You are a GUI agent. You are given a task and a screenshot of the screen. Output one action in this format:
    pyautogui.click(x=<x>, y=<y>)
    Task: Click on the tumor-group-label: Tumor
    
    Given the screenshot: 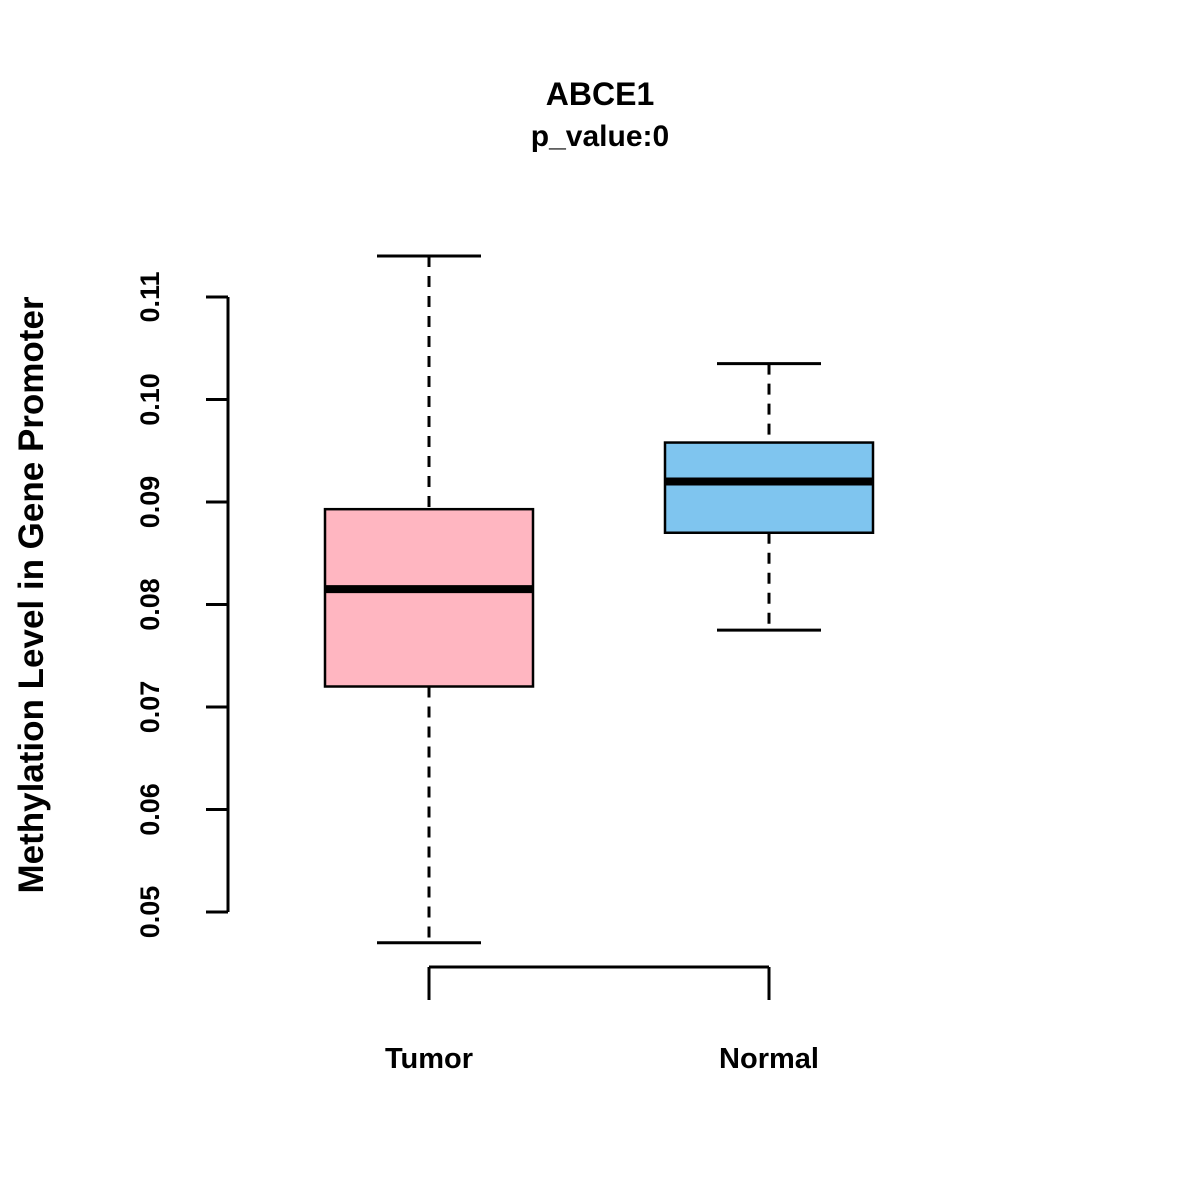 What is the action you would take?
    pyautogui.click(x=429, y=1059)
    